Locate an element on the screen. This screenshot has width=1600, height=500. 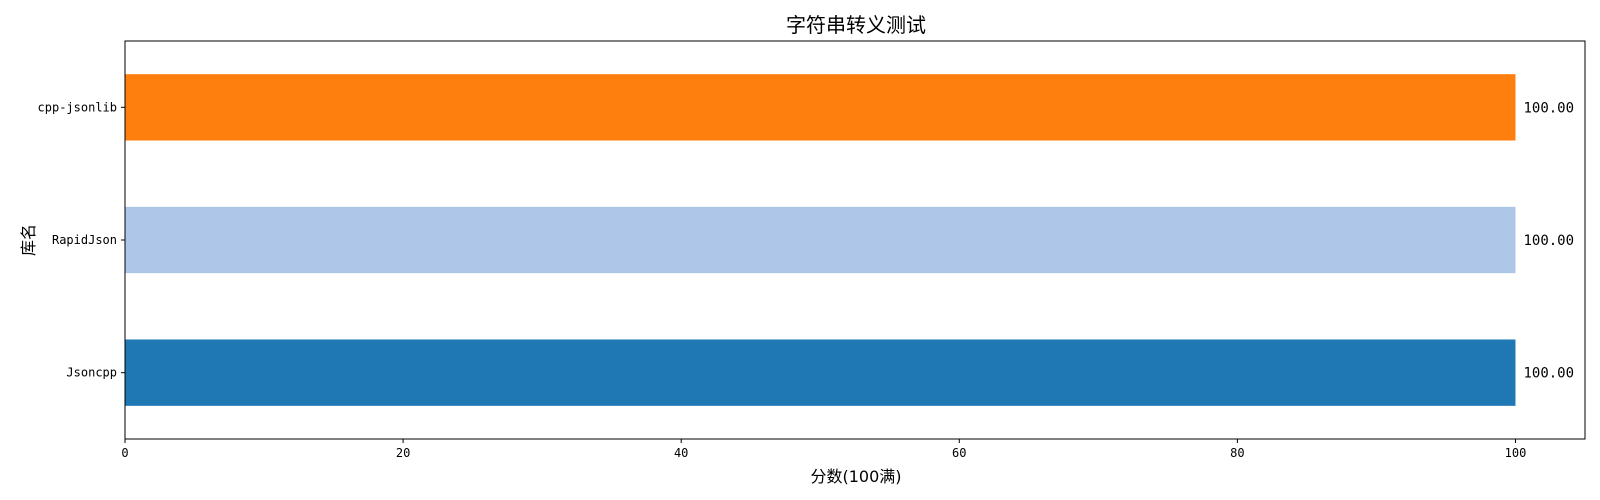
x-tick-label: 20 is located at coordinates (403, 453).